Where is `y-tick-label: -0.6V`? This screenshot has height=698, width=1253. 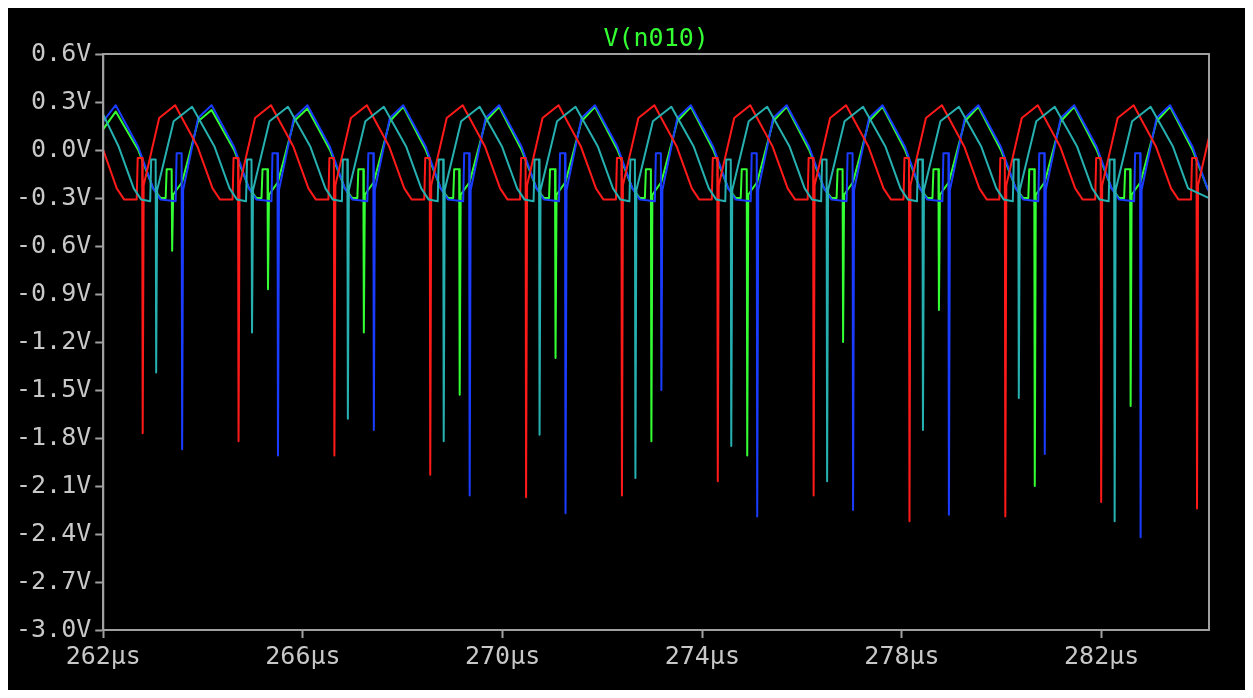 y-tick-label: -0.6V is located at coordinates (53, 244).